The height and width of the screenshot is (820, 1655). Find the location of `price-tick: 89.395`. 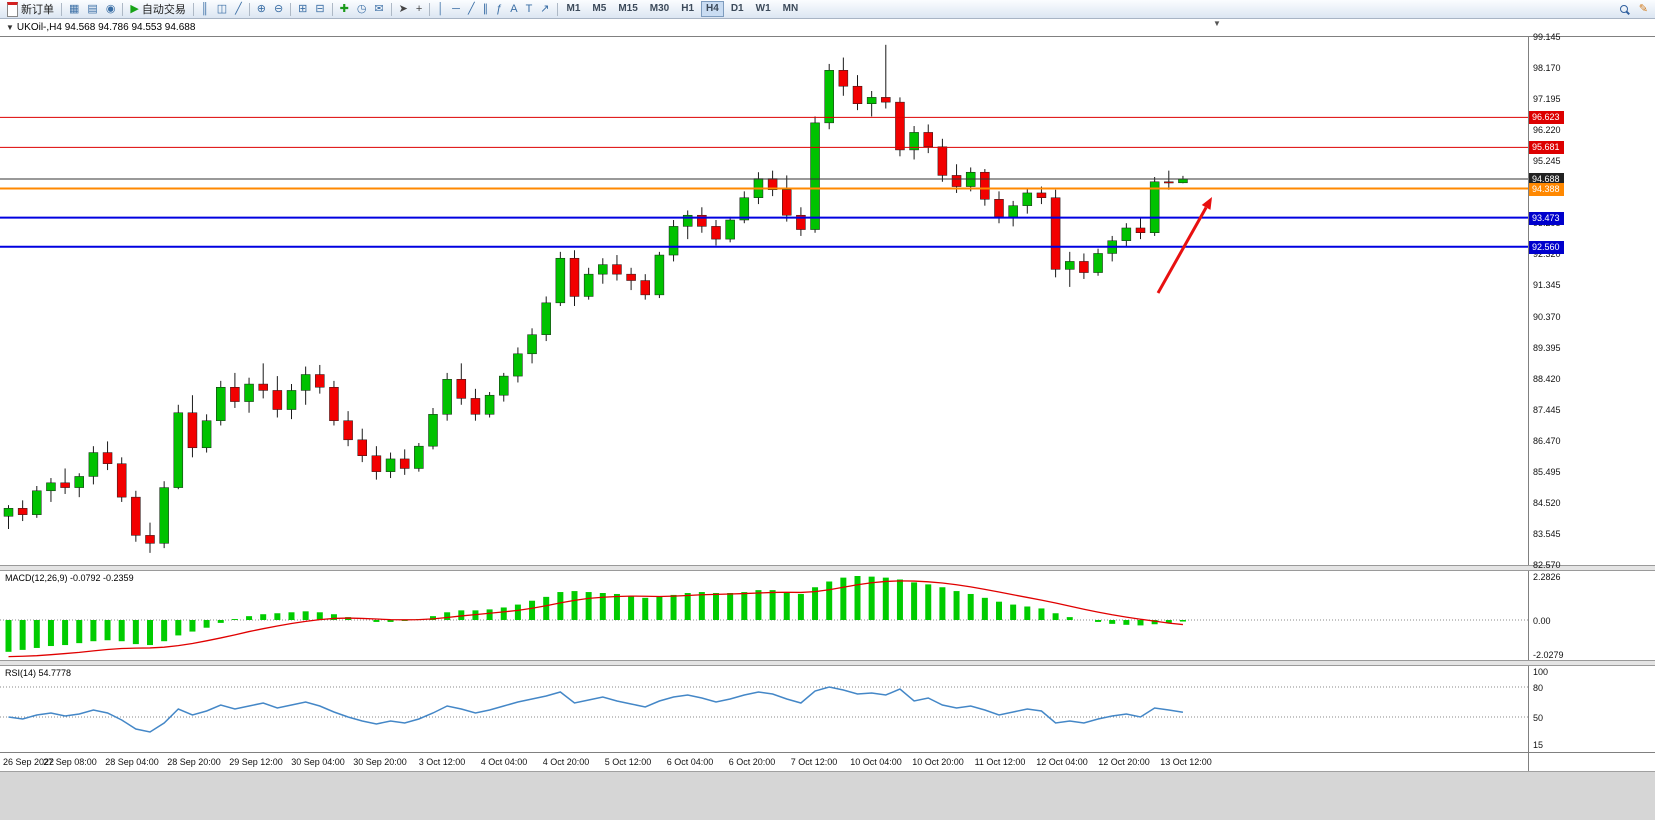

price-tick: 89.395 is located at coordinates (1547, 347).